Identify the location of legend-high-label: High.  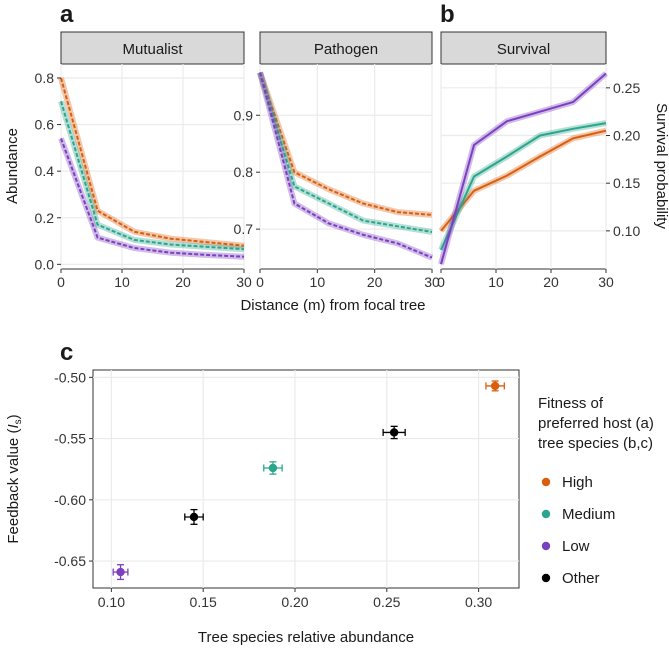
(577, 482).